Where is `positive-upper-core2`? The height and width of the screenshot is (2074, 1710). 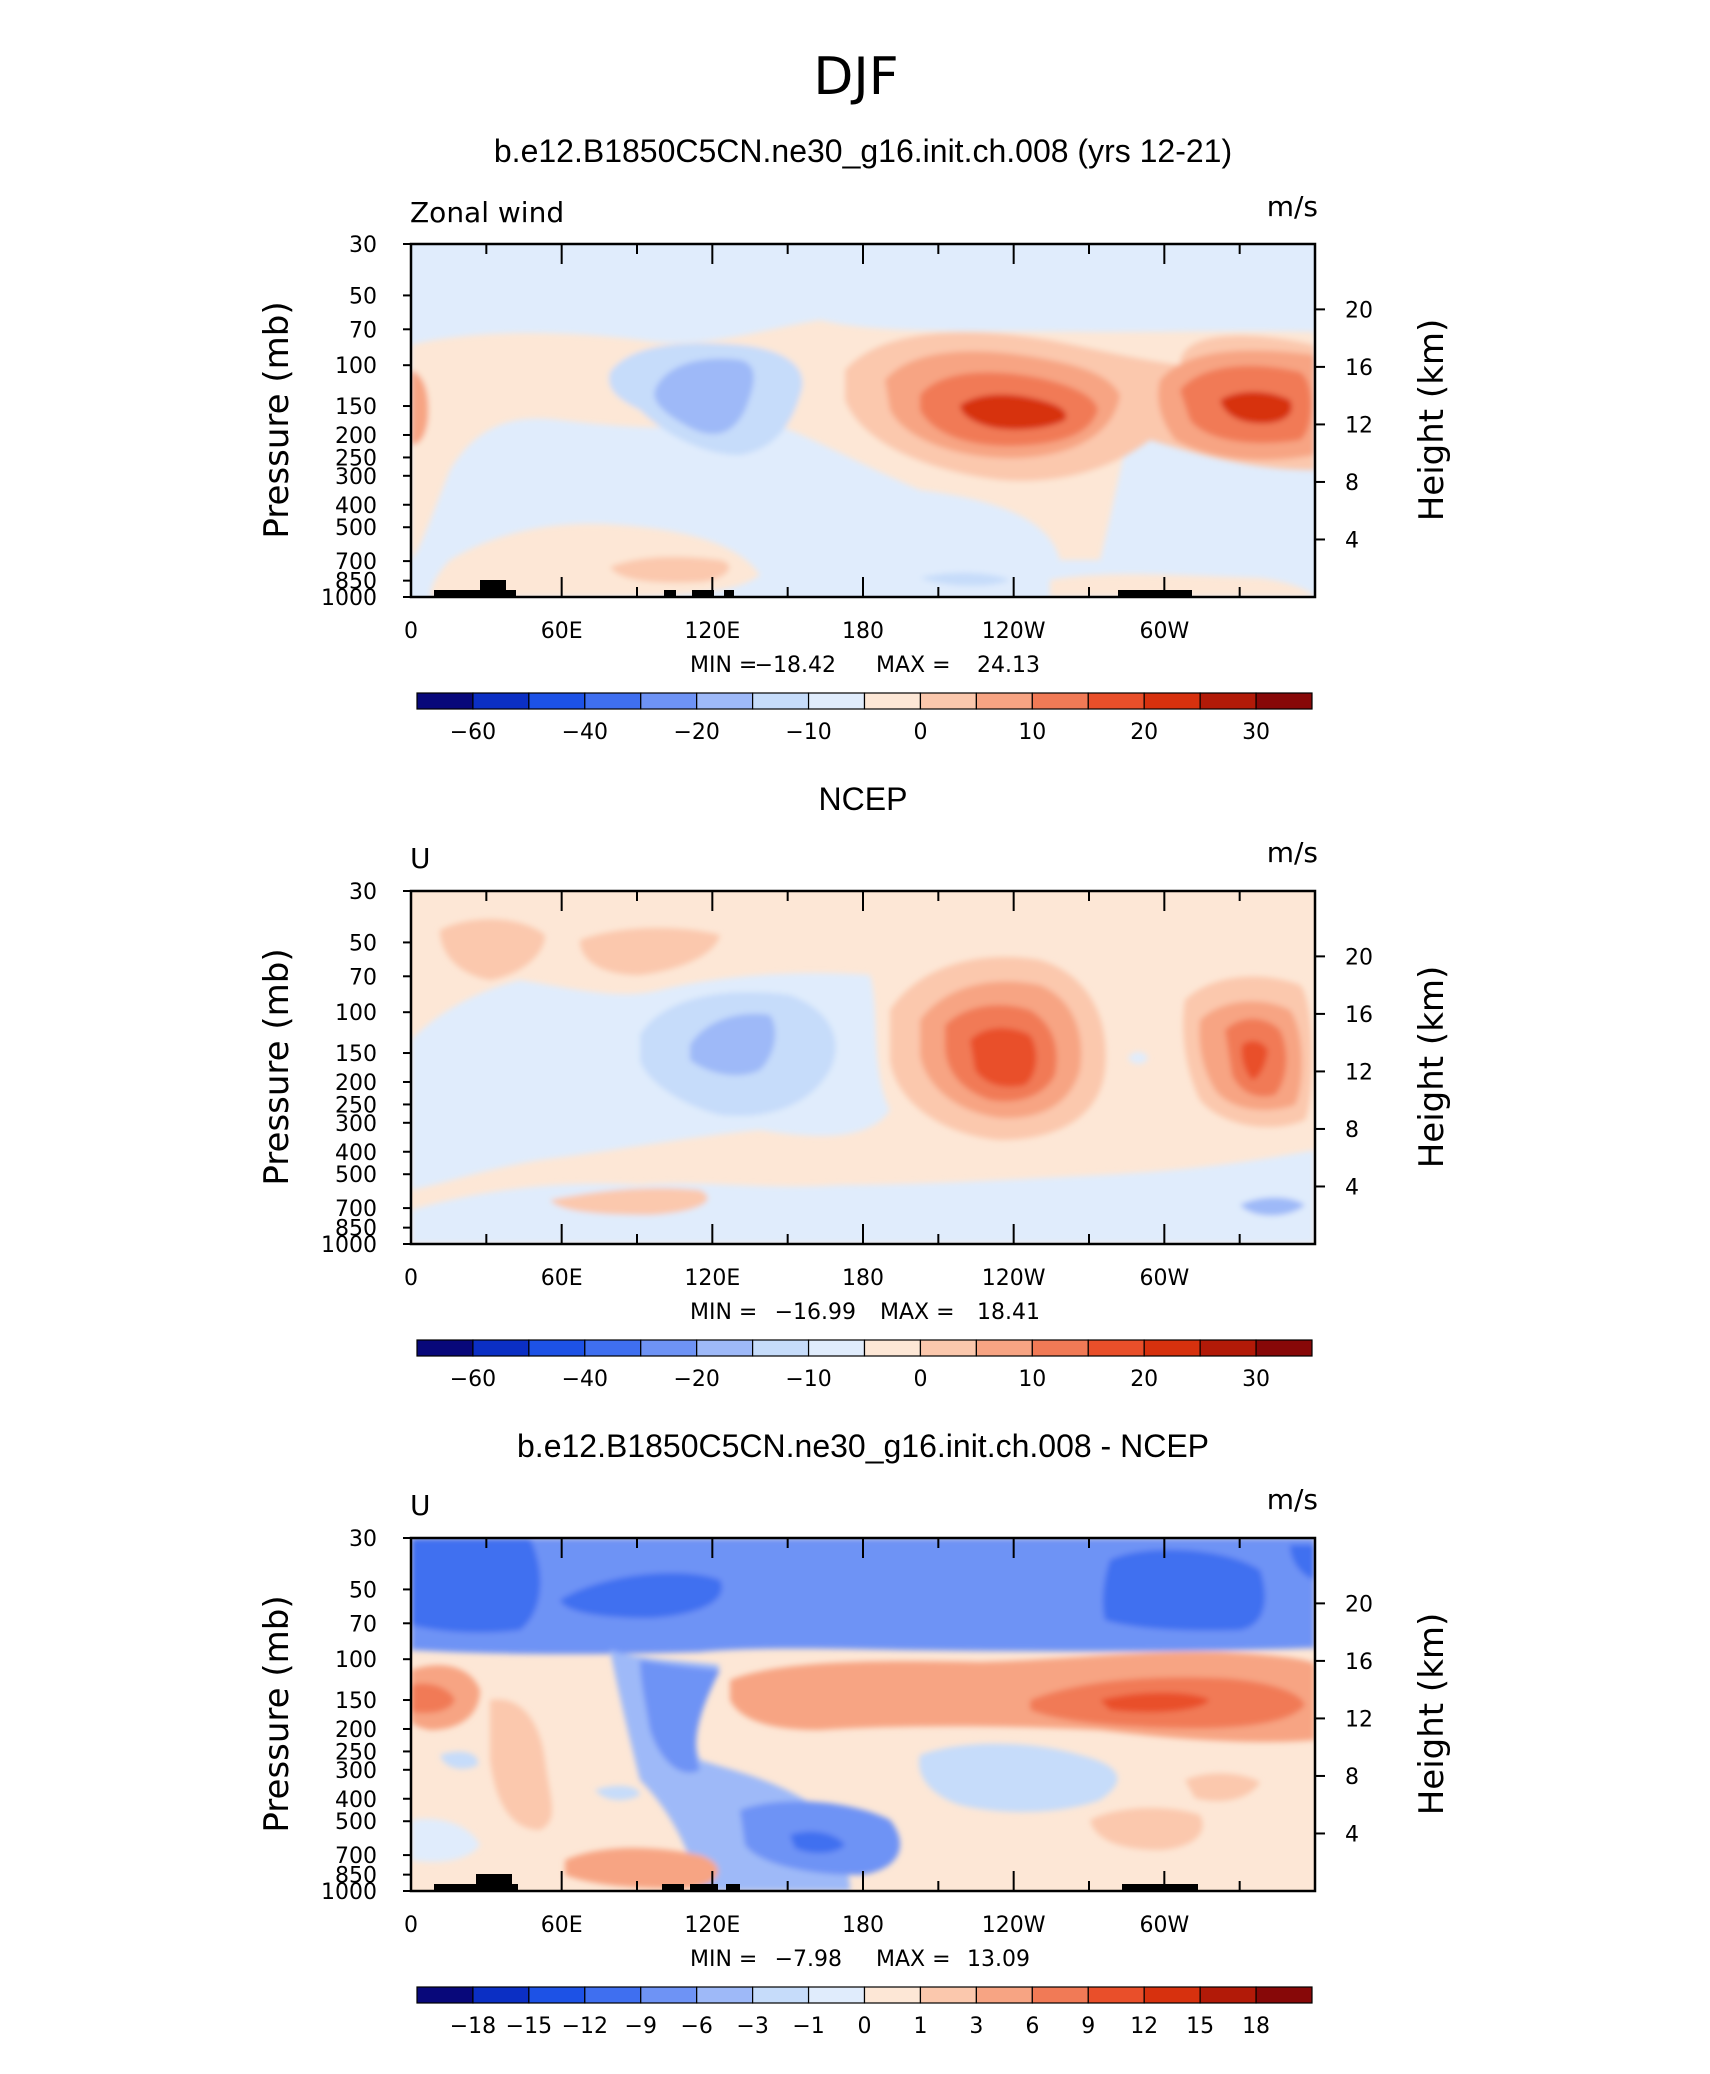 positive-upper-core2 is located at coordinates (1155, 1702).